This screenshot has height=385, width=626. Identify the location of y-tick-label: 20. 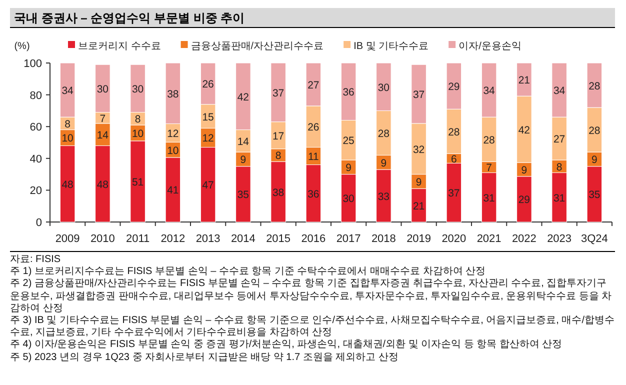
(36, 191).